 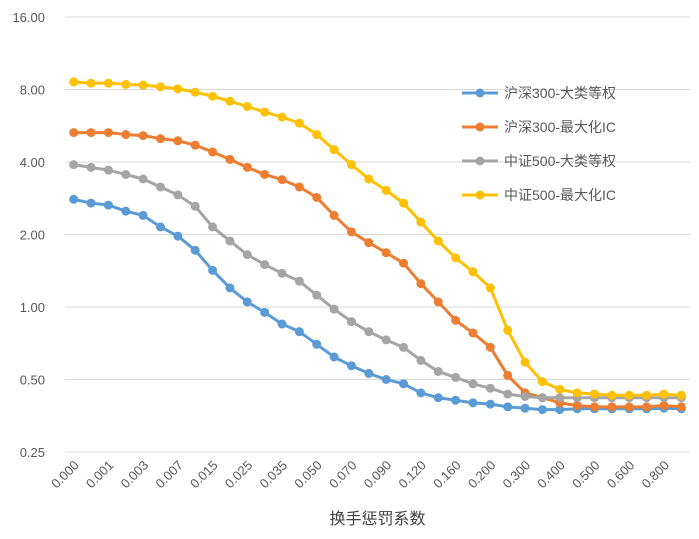 What do you see at coordinates (551, 475) in the screenshot?
I see `x-tick-label: 0.400` at bounding box center [551, 475].